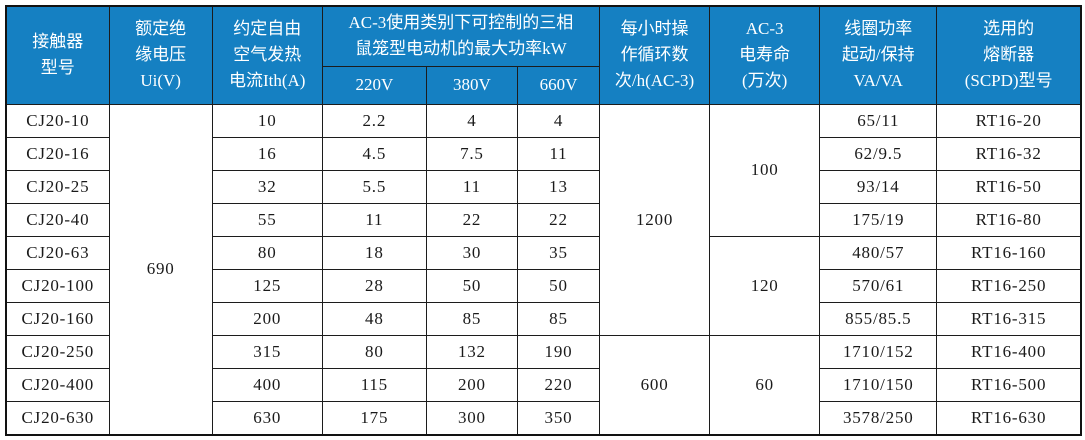 The image size is (1085, 440). I want to click on table-cell: CJ20-630, so click(57, 418).